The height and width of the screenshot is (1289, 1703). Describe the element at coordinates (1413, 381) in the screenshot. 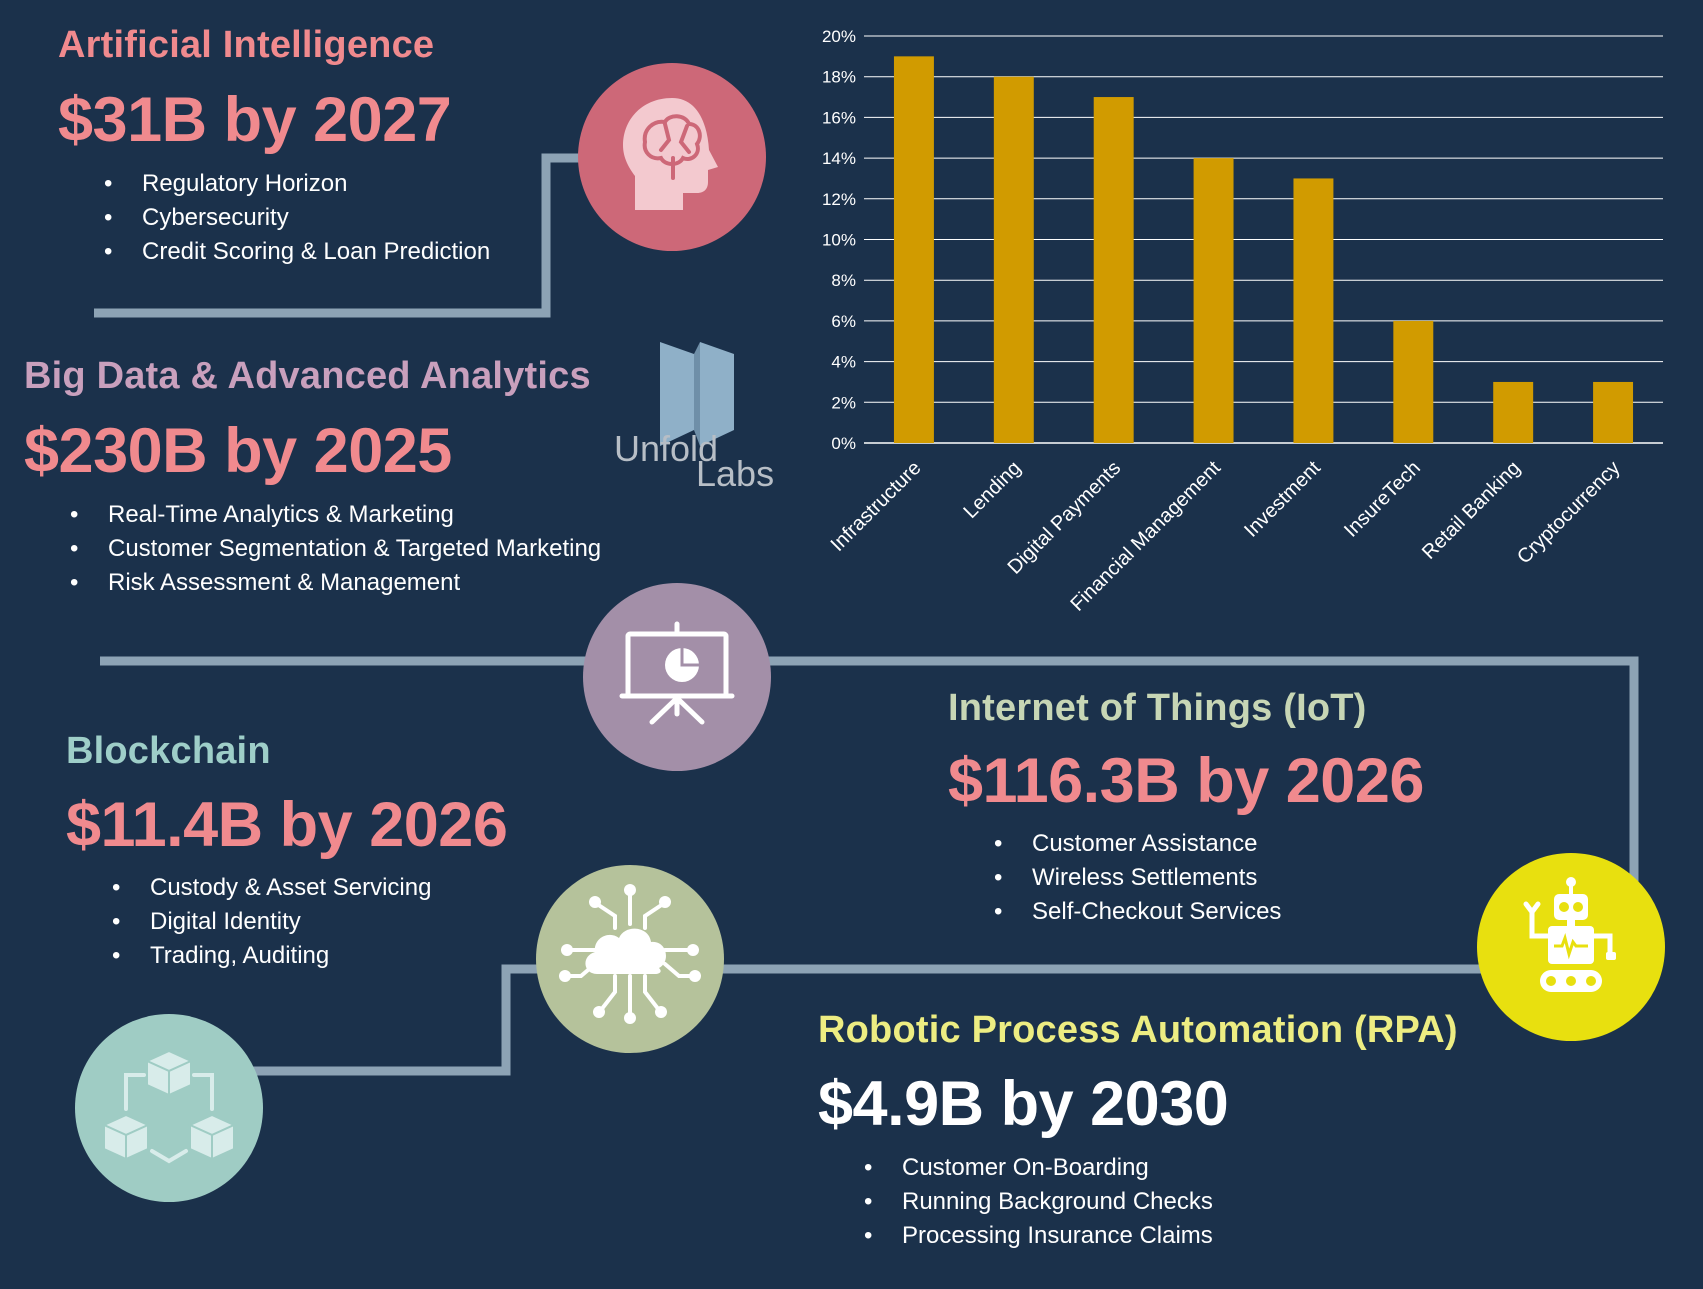

I see `bar-insuretech` at that location.